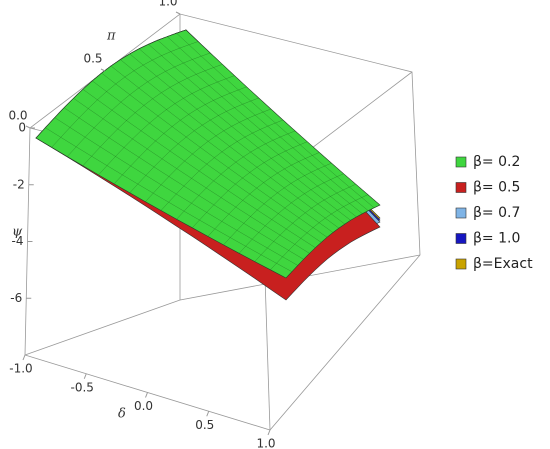 The width and height of the screenshot is (550, 449). Describe the element at coordinates (122, 414) in the screenshot. I see `x-axis-label: δ` at that location.